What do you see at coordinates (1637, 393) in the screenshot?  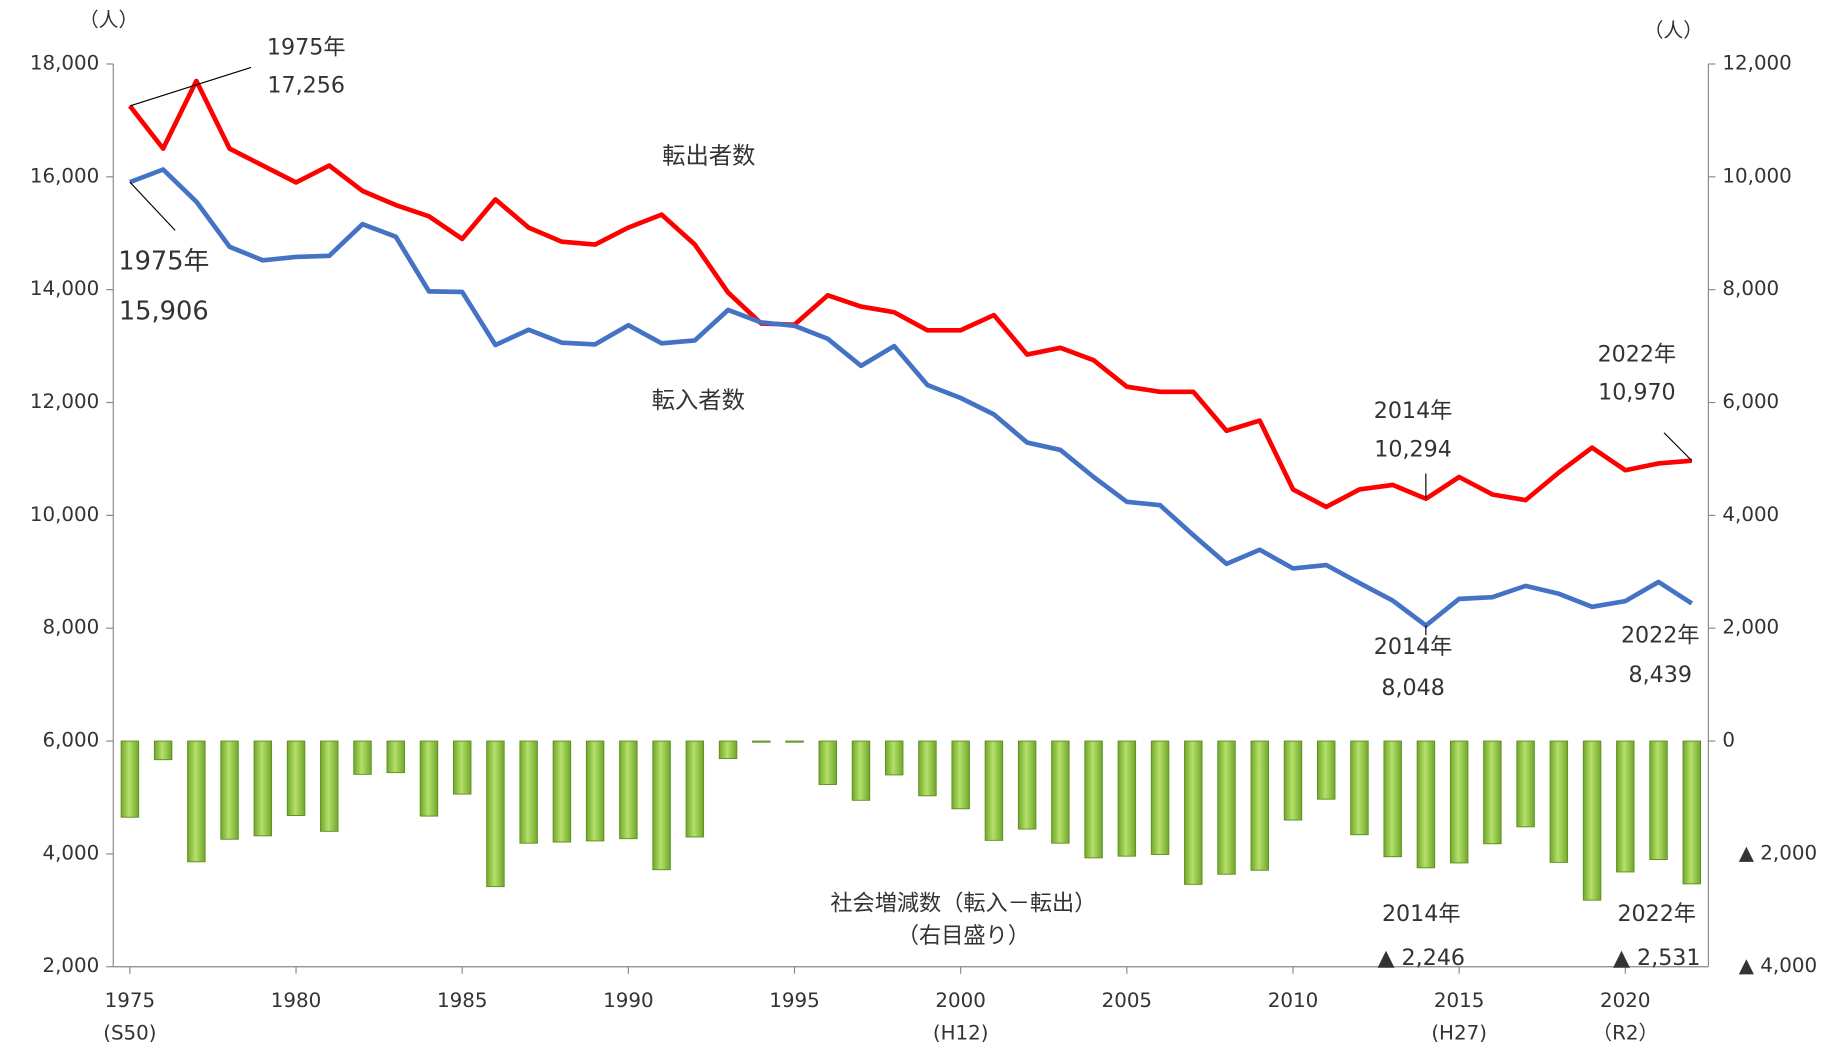 I see `callout-value: 10,970` at bounding box center [1637, 393].